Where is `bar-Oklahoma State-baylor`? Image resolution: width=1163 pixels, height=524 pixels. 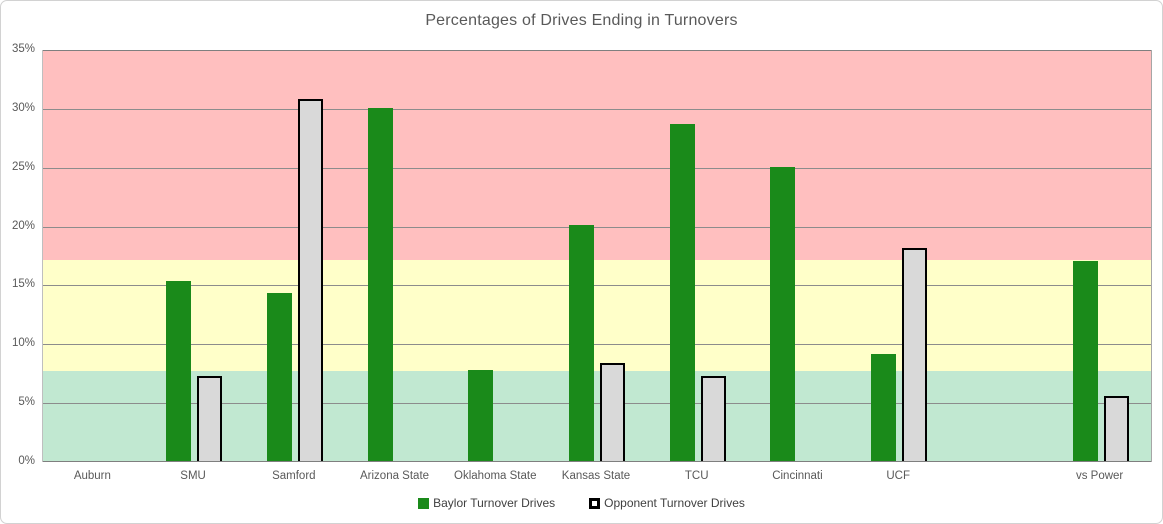 bar-Oklahoma State-baylor is located at coordinates (481, 416).